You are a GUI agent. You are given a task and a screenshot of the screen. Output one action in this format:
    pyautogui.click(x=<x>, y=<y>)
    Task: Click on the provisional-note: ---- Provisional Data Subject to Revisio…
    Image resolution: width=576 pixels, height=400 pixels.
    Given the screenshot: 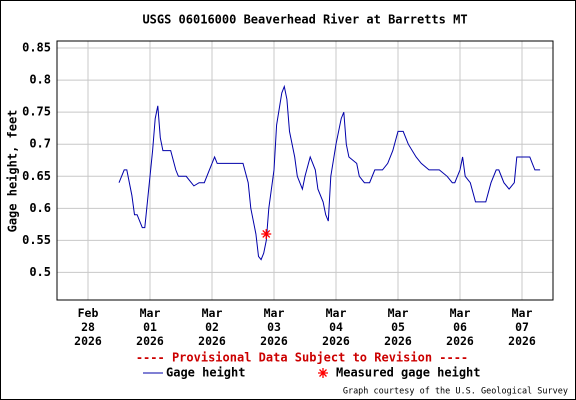 What is the action you would take?
    pyautogui.click(x=302, y=358)
    